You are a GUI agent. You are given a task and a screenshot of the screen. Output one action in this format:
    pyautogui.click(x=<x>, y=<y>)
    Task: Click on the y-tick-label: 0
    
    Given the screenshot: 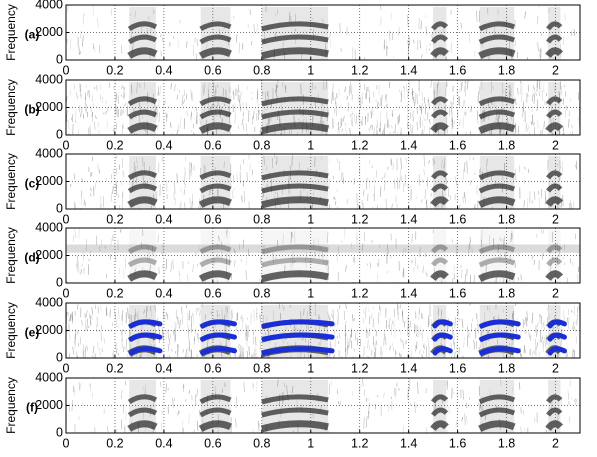 What is the action you would take?
    pyautogui.click(x=59, y=208)
    